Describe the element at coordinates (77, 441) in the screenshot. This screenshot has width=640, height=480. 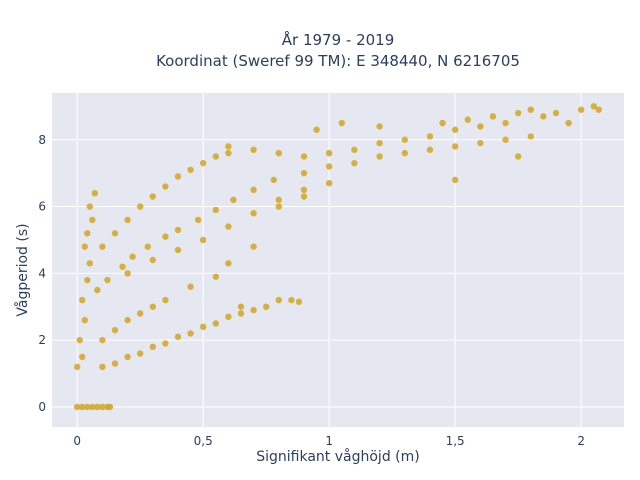
I see `x-tick-label: 0` at that location.